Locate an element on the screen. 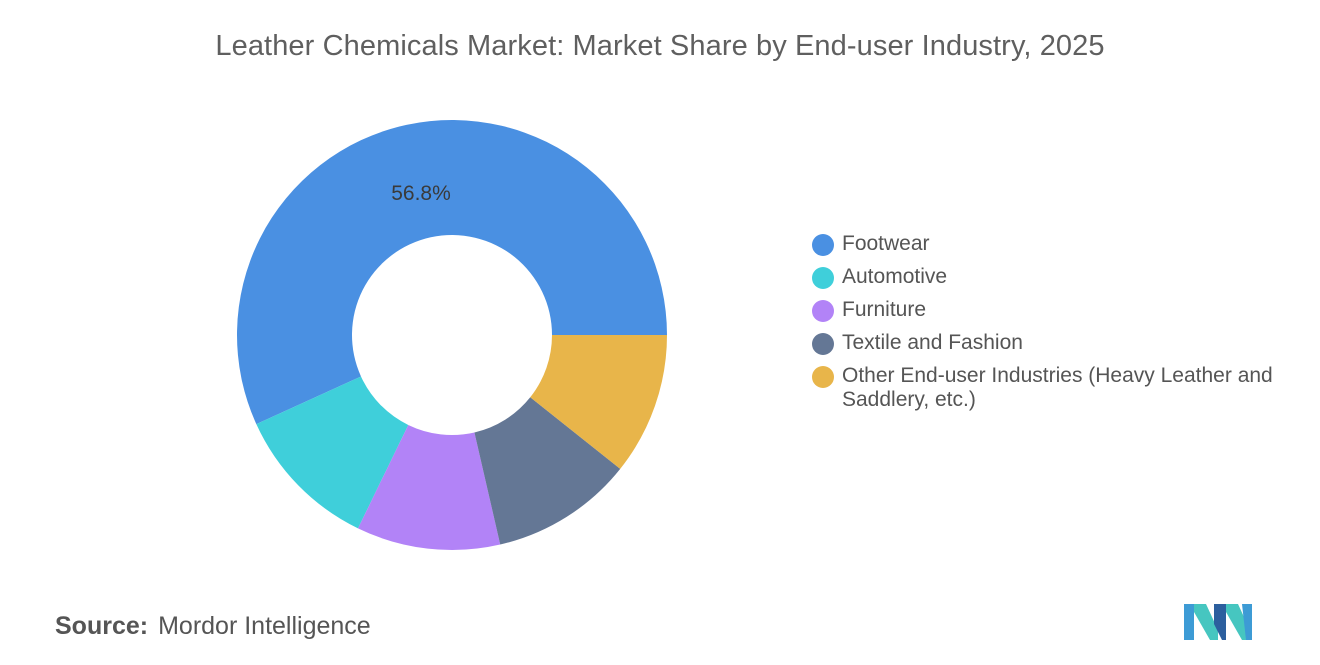 The height and width of the screenshot is (665, 1320). slice-furniture is located at coordinates (429, 487).